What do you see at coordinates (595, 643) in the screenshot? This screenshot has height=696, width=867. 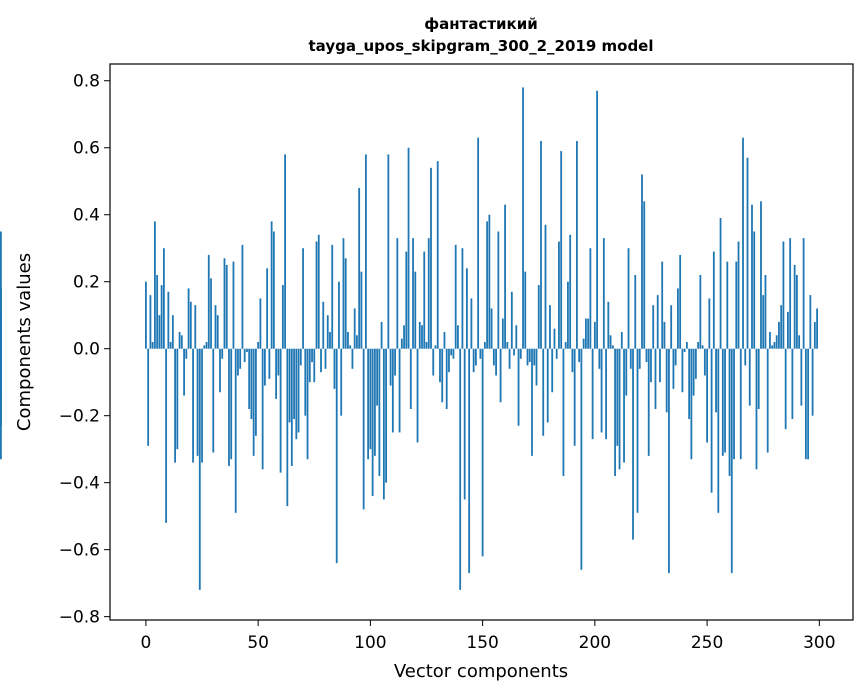 I see `x-tick-label: 200` at bounding box center [595, 643].